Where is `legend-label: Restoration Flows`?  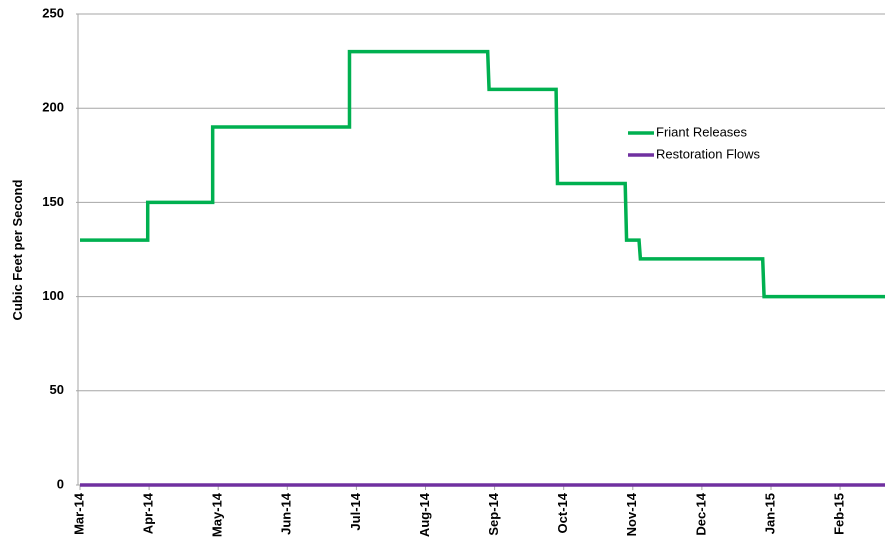
legend-label: Restoration Flows is located at coordinates (708, 153).